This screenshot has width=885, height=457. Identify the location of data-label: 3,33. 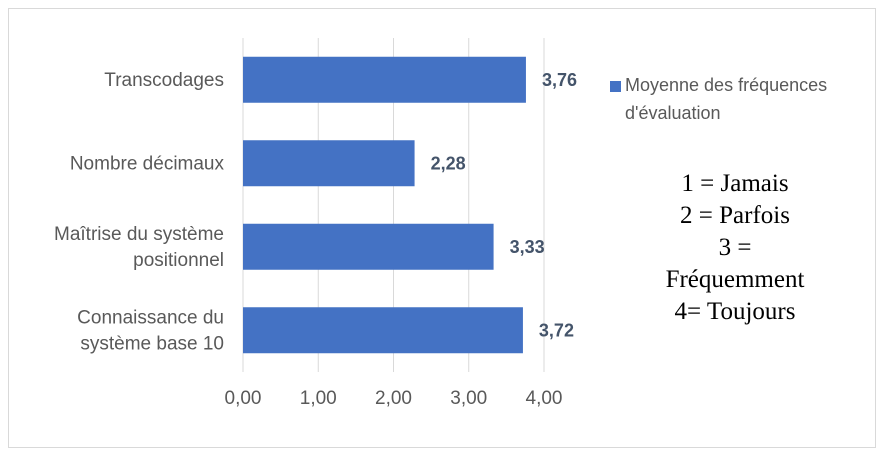
(527, 247).